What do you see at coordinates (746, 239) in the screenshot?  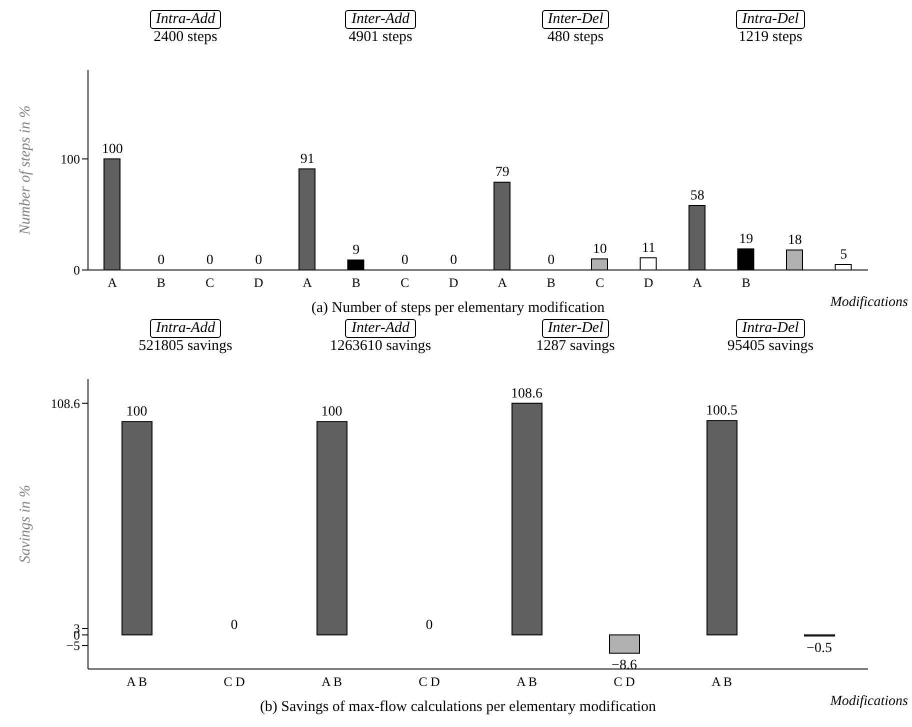 I see `data-label: 19` at bounding box center [746, 239].